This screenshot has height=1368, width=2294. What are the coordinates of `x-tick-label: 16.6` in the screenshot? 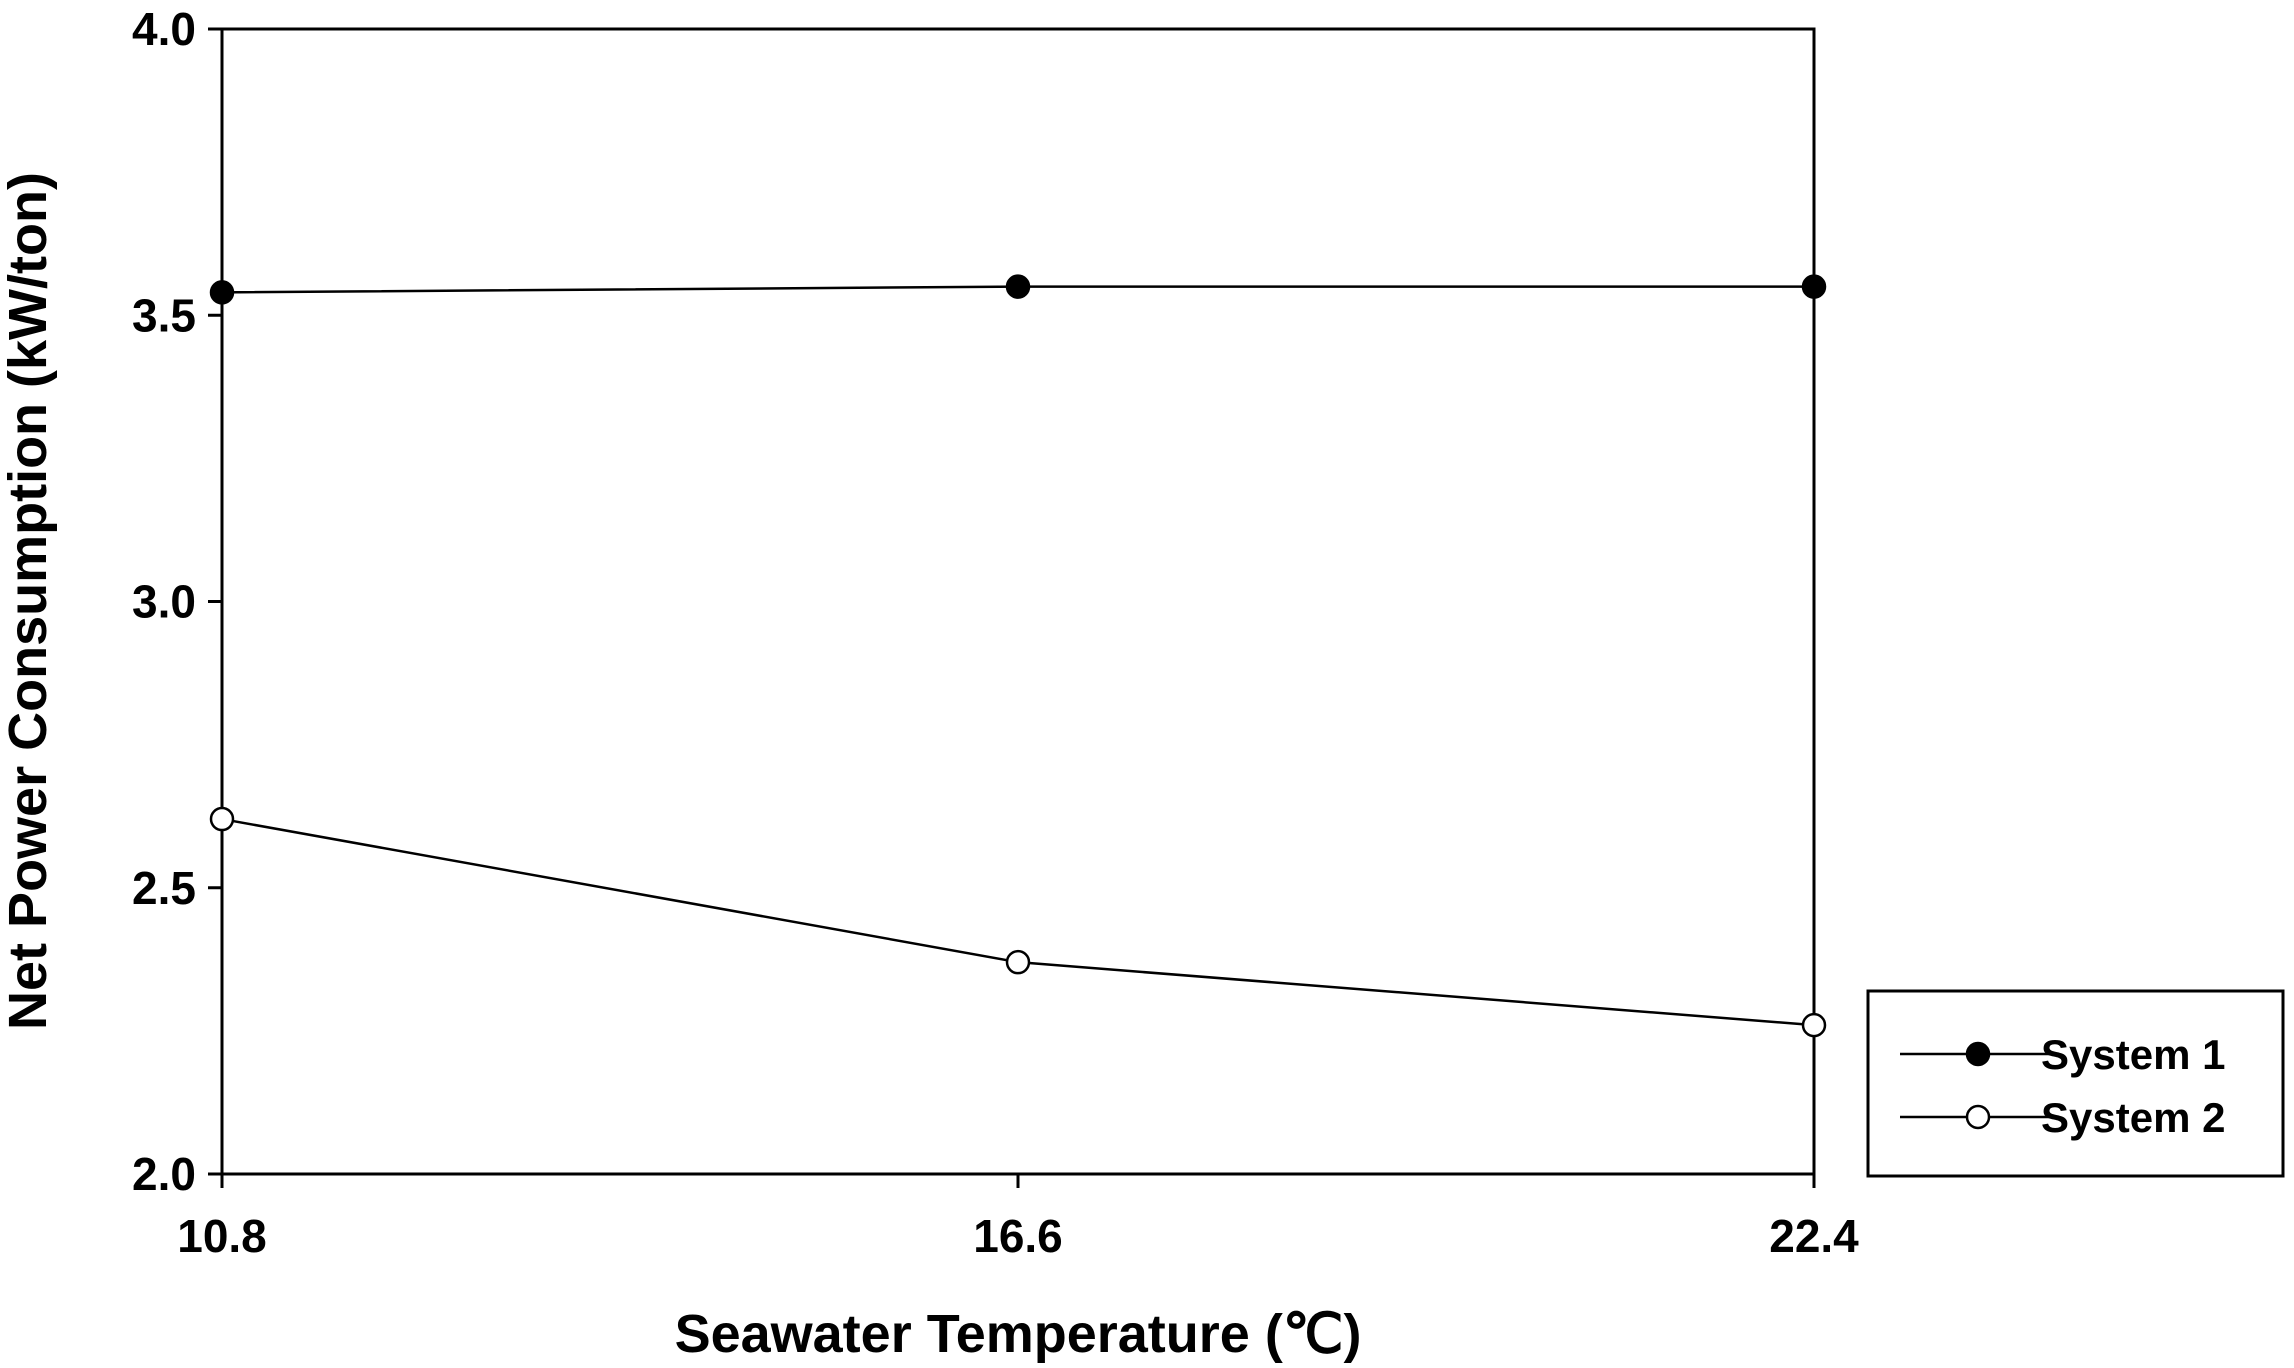 It's located at (1018, 1236).